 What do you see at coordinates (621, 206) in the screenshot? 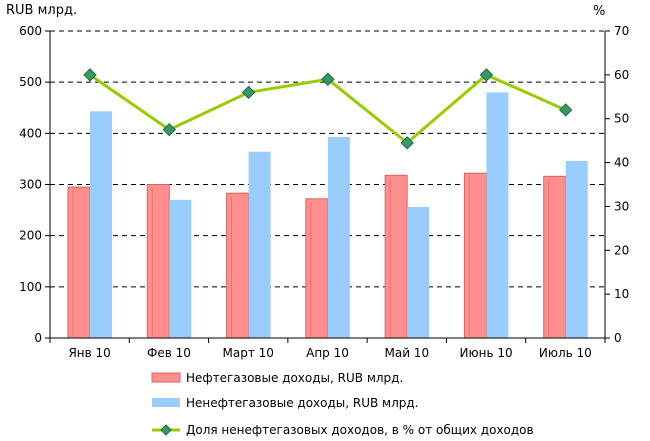
I see `y-right-tick-label: 30` at bounding box center [621, 206].